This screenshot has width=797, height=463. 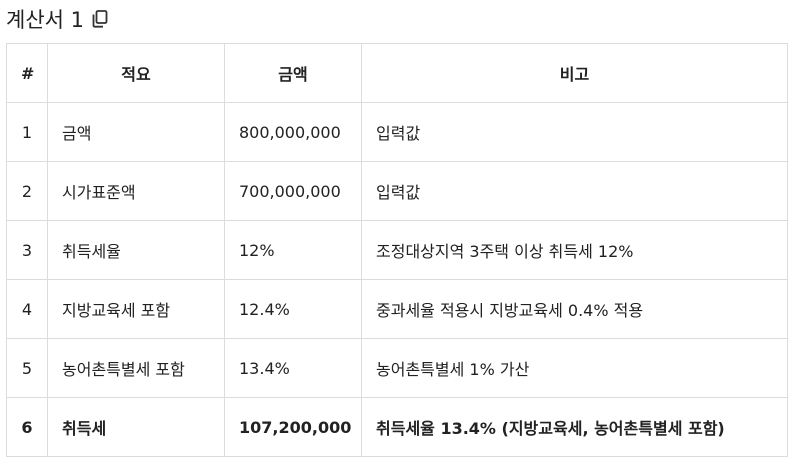 I want to click on section-title: 계산서 1, so click(x=45, y=20).